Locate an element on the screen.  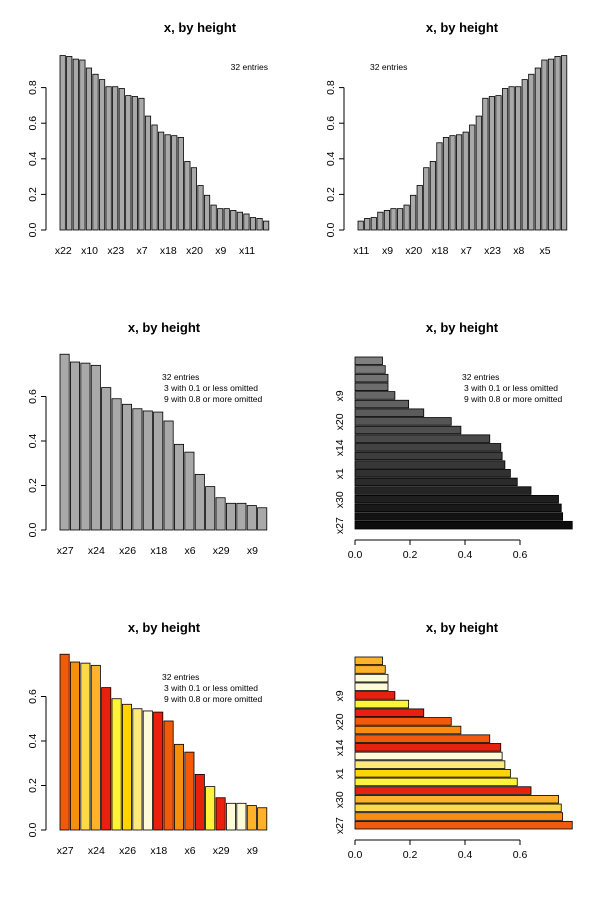
y-tick-label: 0.8 is located at coordinates (33, 87).